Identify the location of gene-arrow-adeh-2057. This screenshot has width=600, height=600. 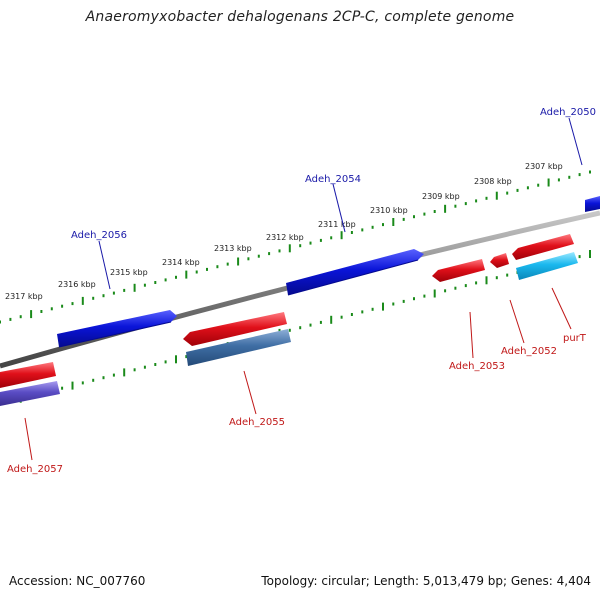
(30, 393).